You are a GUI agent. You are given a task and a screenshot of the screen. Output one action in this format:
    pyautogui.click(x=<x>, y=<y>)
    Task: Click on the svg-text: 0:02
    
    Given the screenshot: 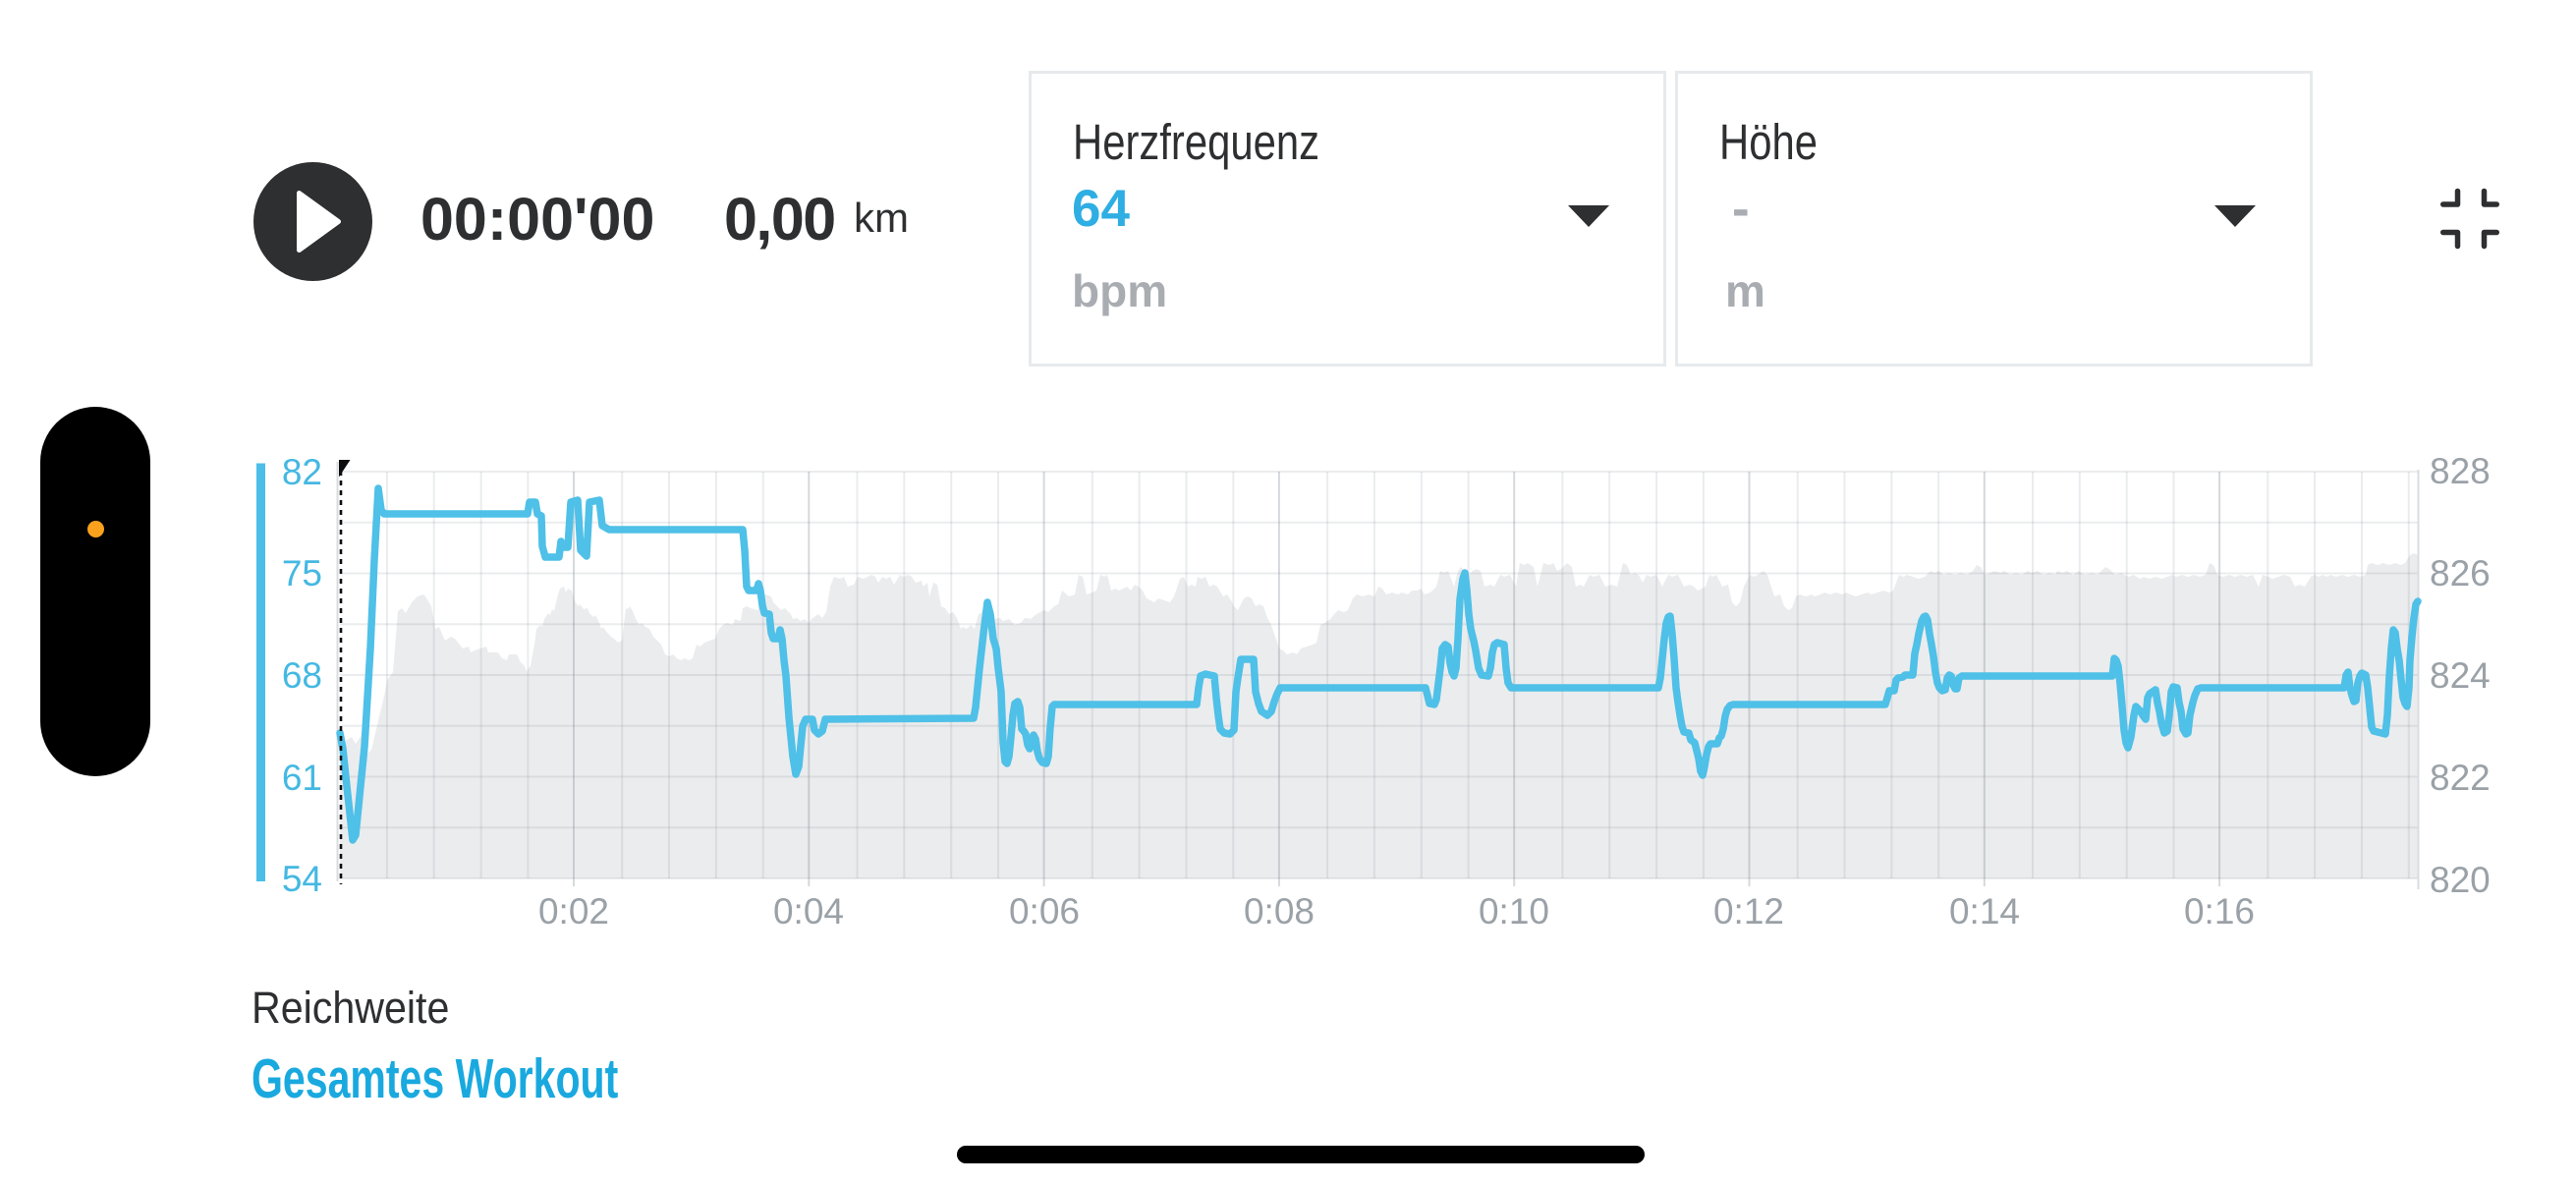 What is the action you would take?
    pyautogui.click(x=573, y=911)
    